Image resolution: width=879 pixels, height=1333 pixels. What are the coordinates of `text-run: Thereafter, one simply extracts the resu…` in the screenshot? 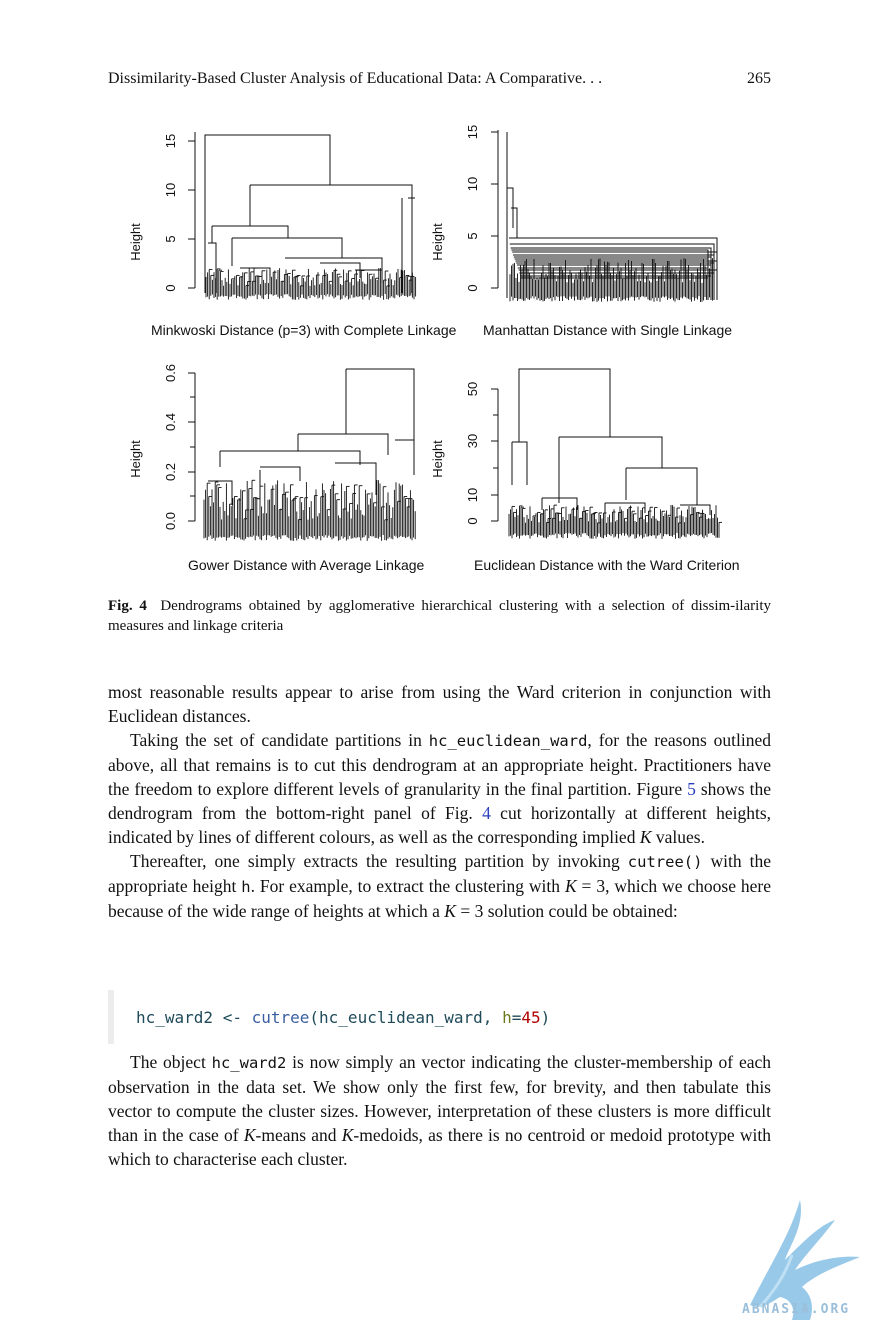 It's located at (379, 861).